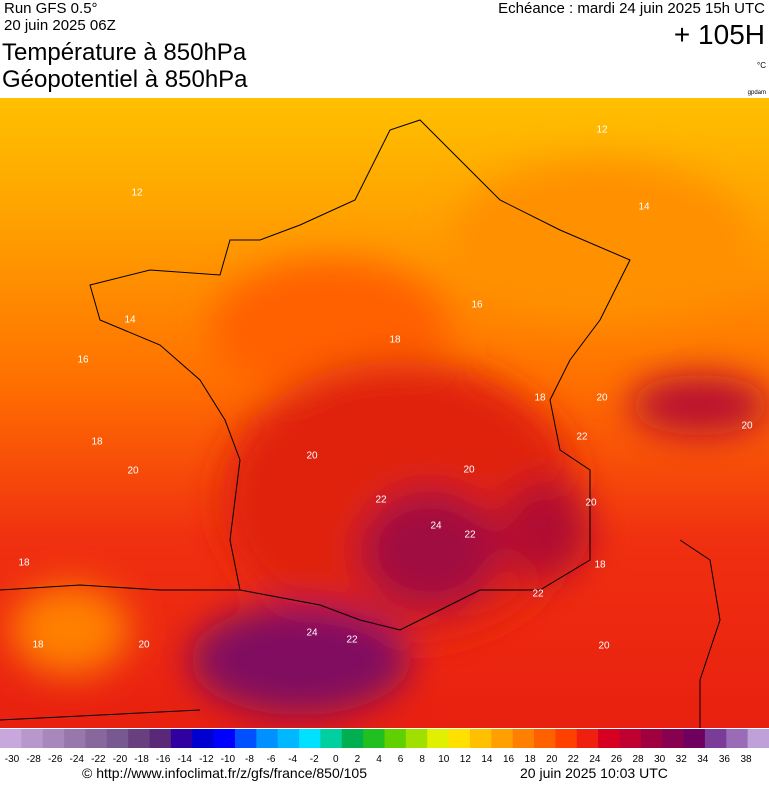  What do you see at coordinates (422, 759) in the screenshot?
I see `scale-label: 8` at bounding box center [422, 759].